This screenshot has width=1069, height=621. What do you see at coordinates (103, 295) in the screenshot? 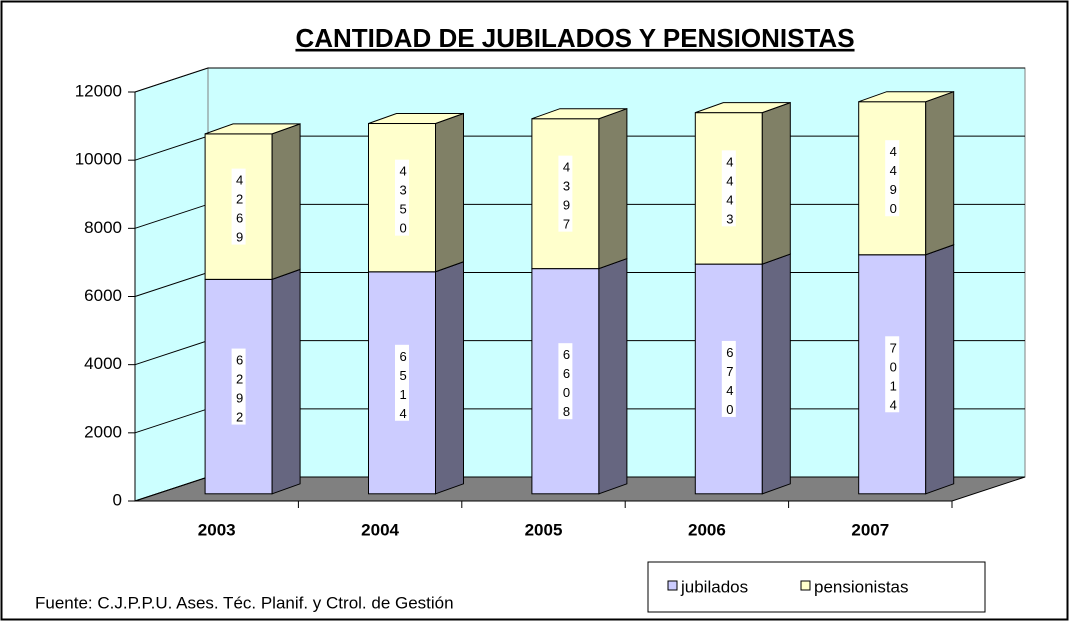
I see `y-tick-label: 6000` at bounding box center [103, 295].